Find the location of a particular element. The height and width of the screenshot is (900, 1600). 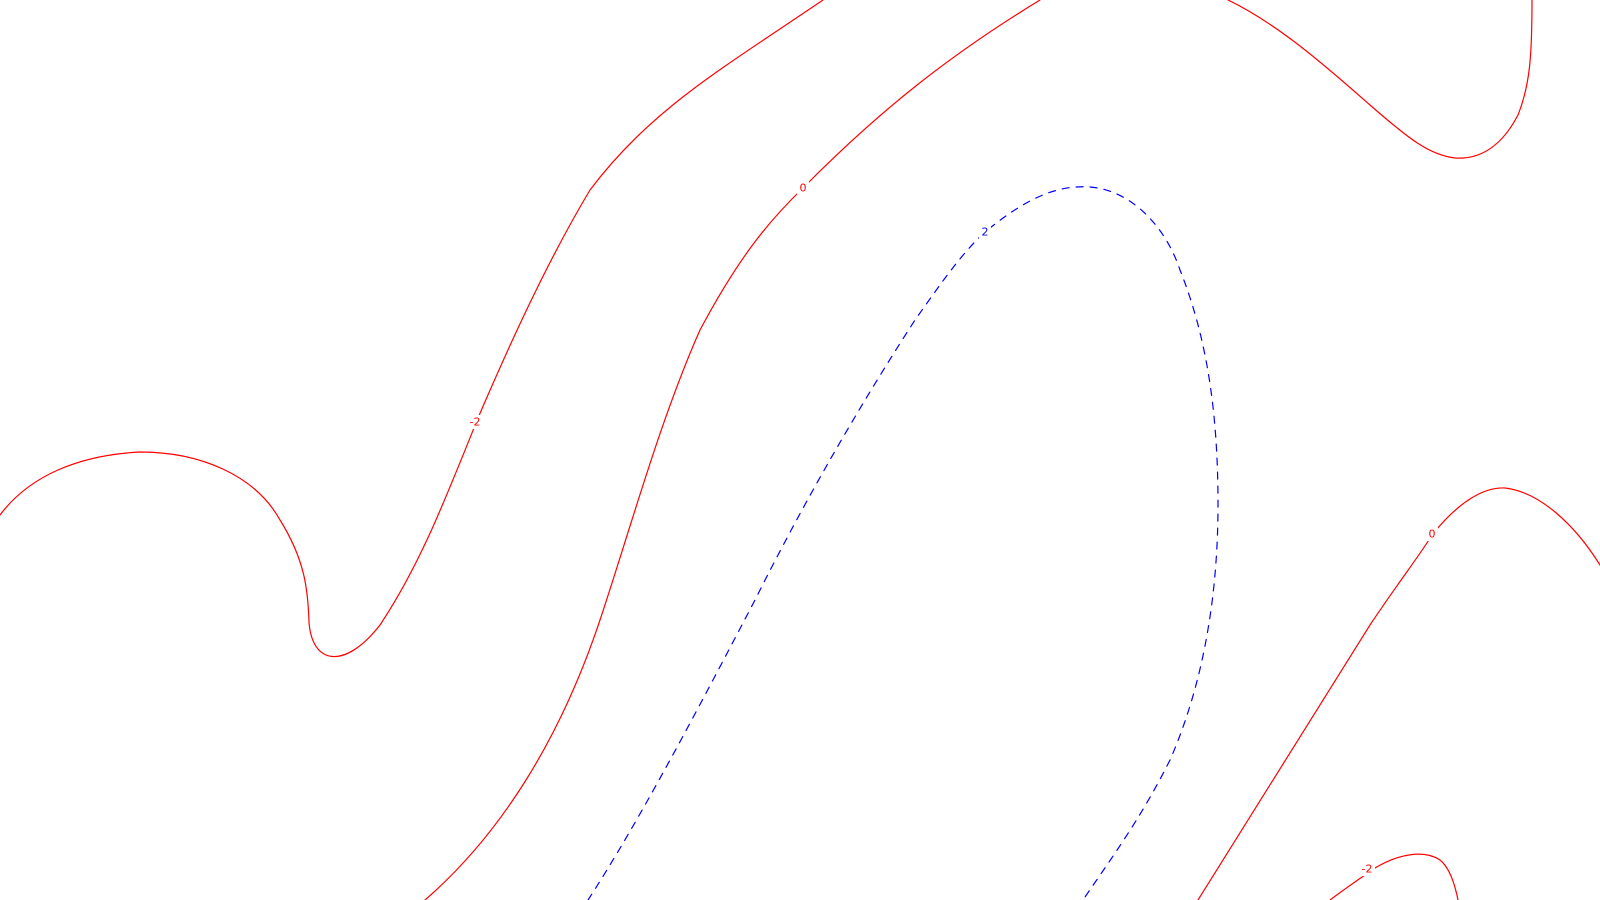

contour-neg2-bottom-right: -2 is located at coordinates (1394, 876).